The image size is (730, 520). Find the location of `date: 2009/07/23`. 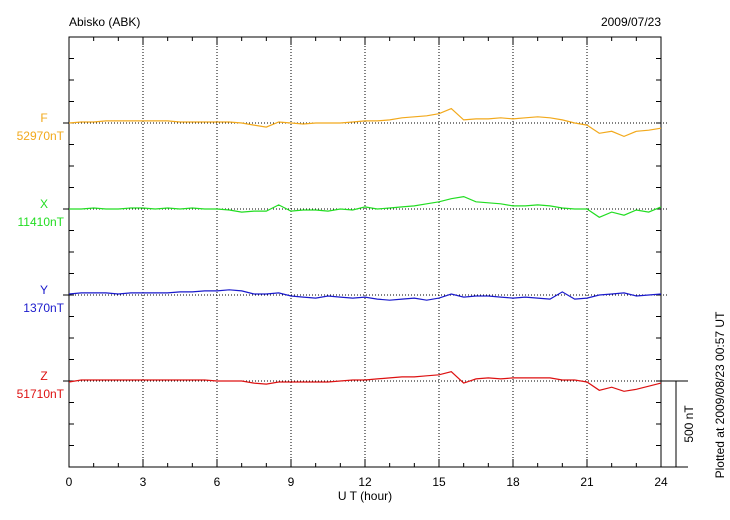

date: 2009/07/23 is located at coordinates (631, 22).